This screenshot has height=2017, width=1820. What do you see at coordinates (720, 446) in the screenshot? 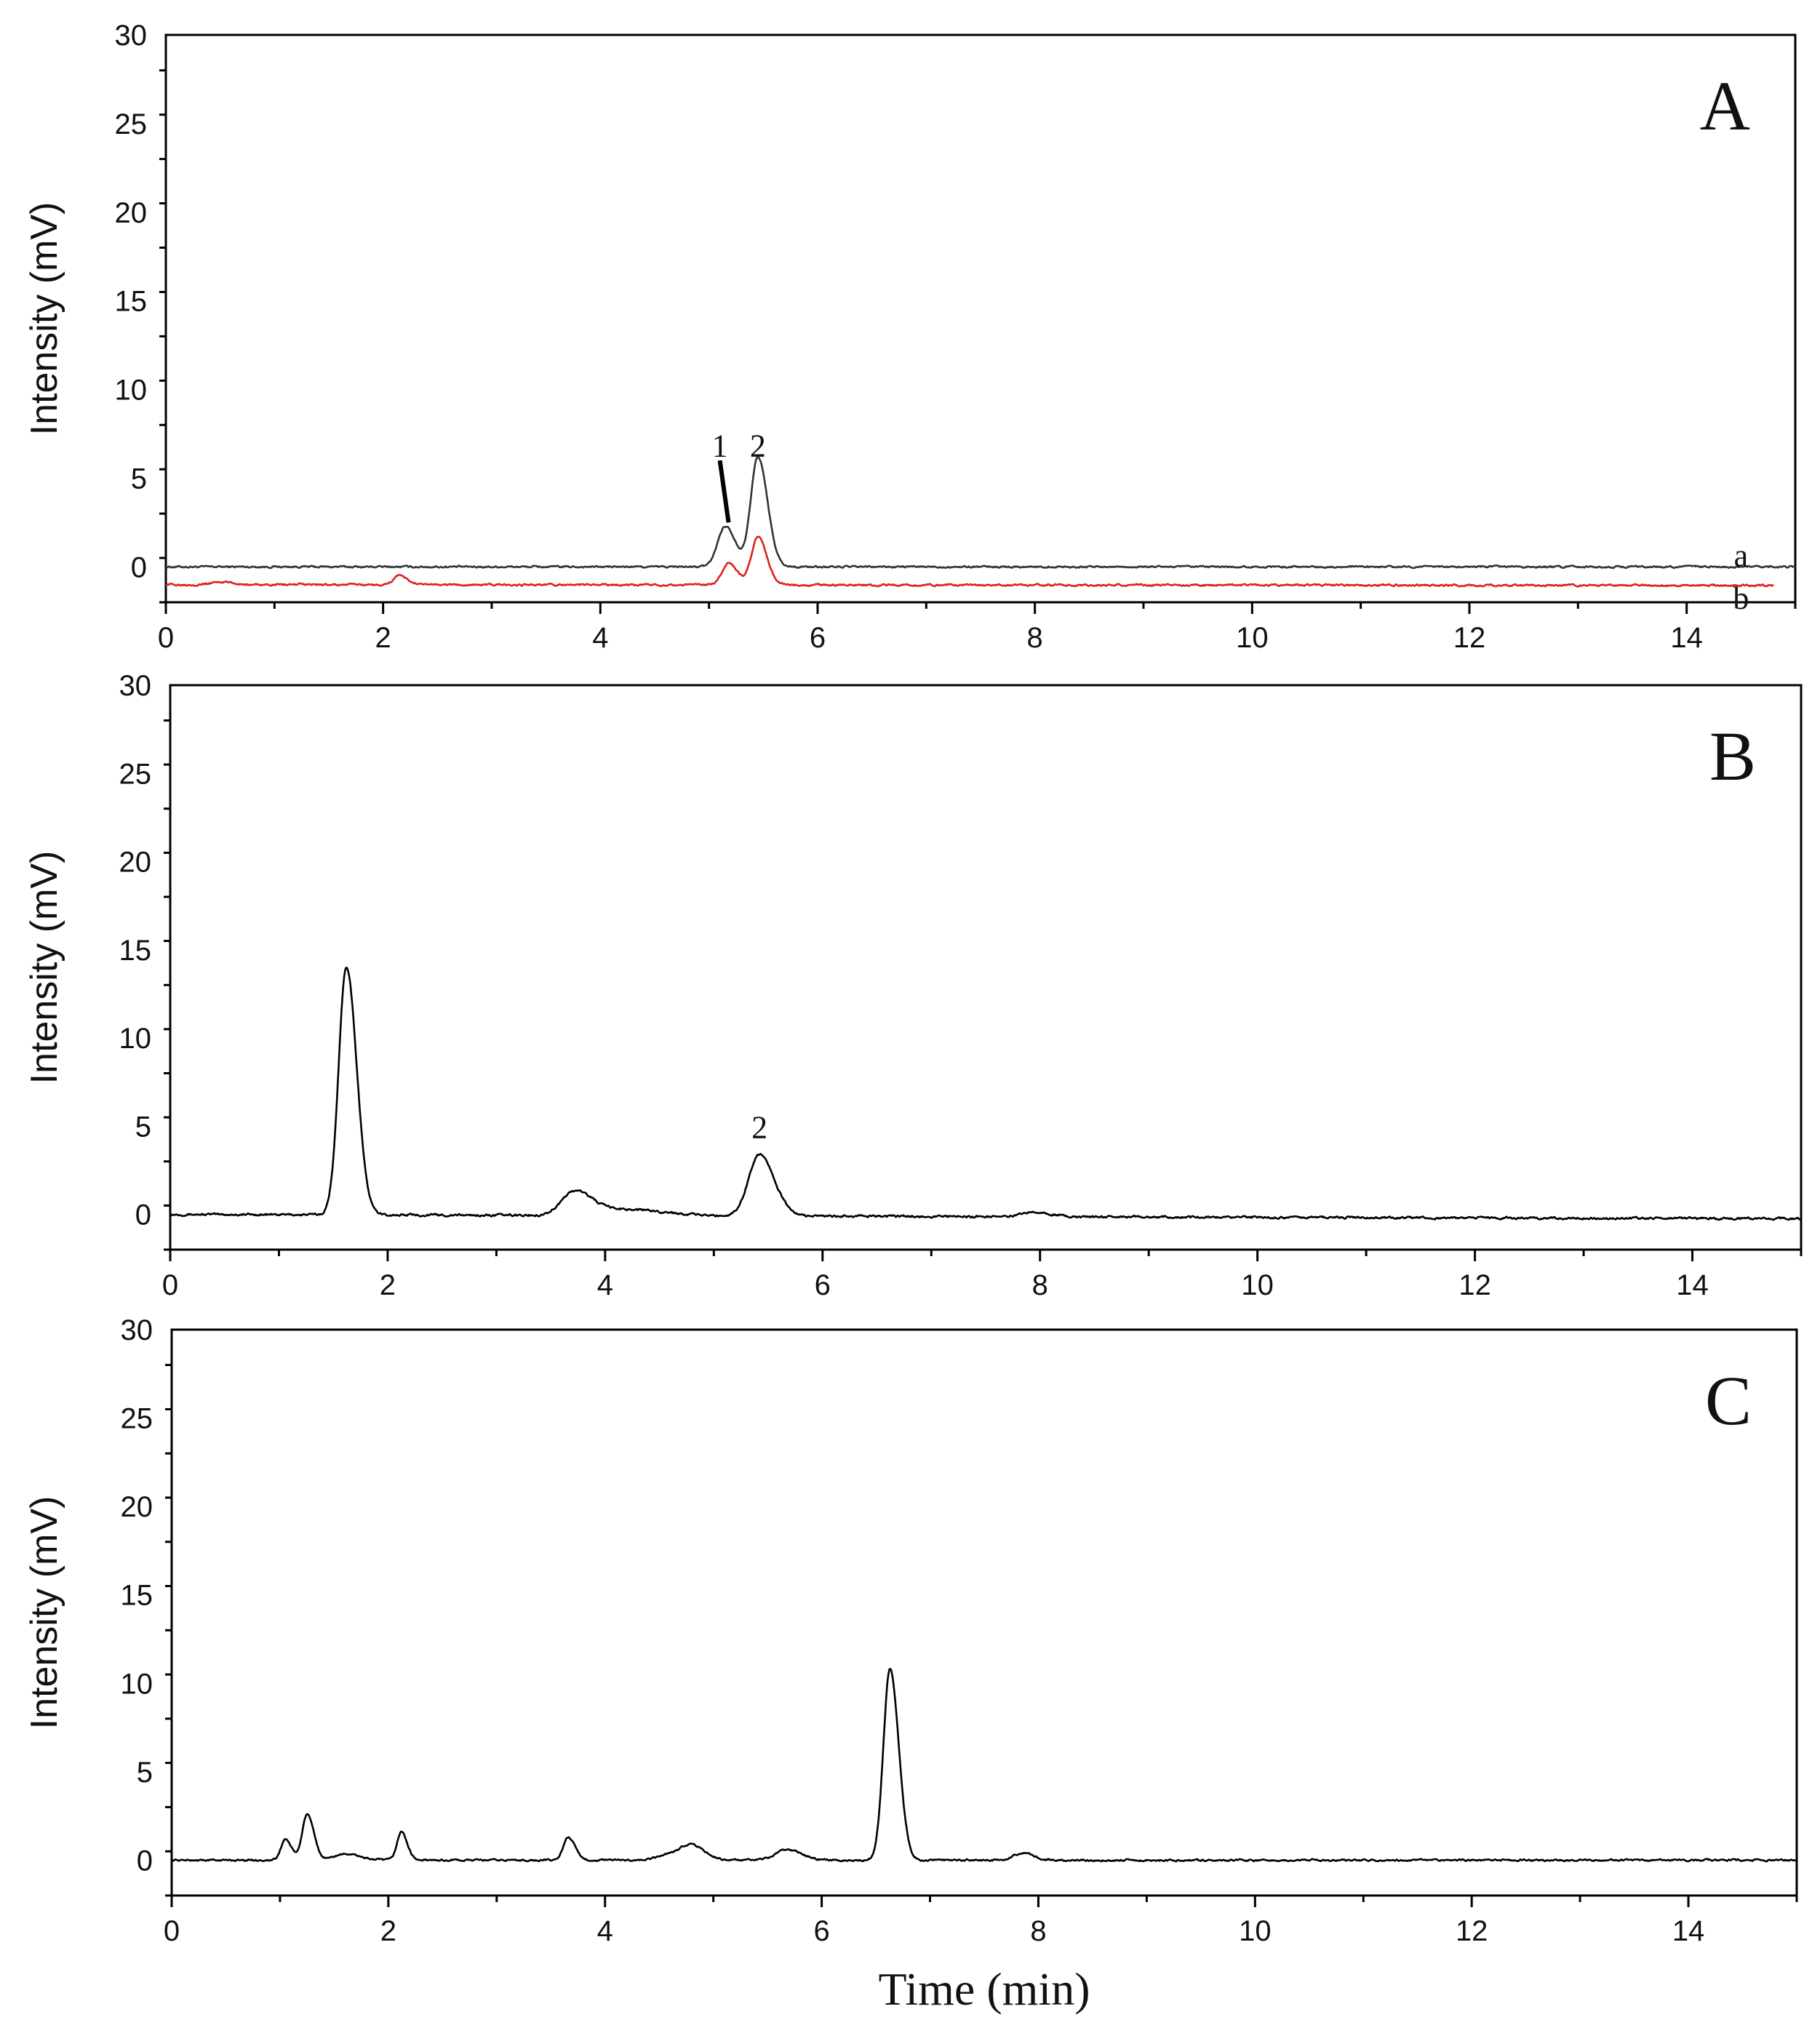
I see `peak-label: 1` at bounding box center [720, 446].